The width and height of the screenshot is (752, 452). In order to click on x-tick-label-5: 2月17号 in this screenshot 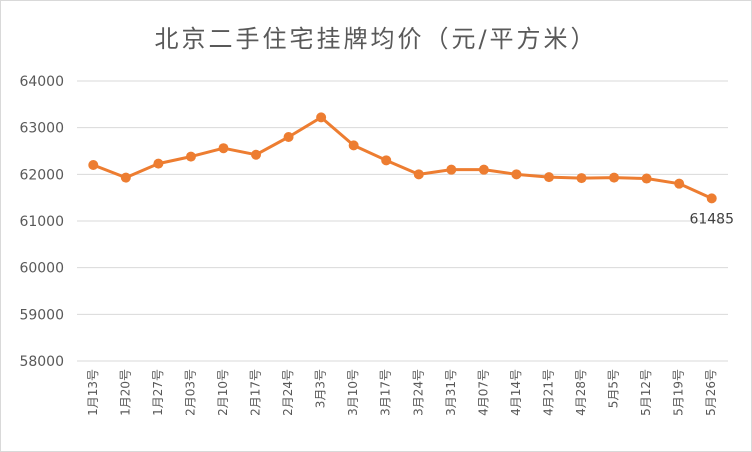, I will do `click(256, 392)`.